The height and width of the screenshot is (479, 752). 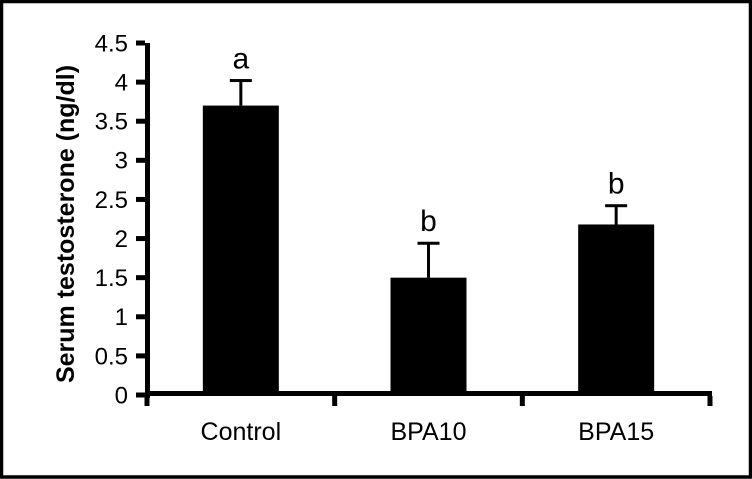 I want to click on error-bar-cap-control, so click(x=240, y=81).